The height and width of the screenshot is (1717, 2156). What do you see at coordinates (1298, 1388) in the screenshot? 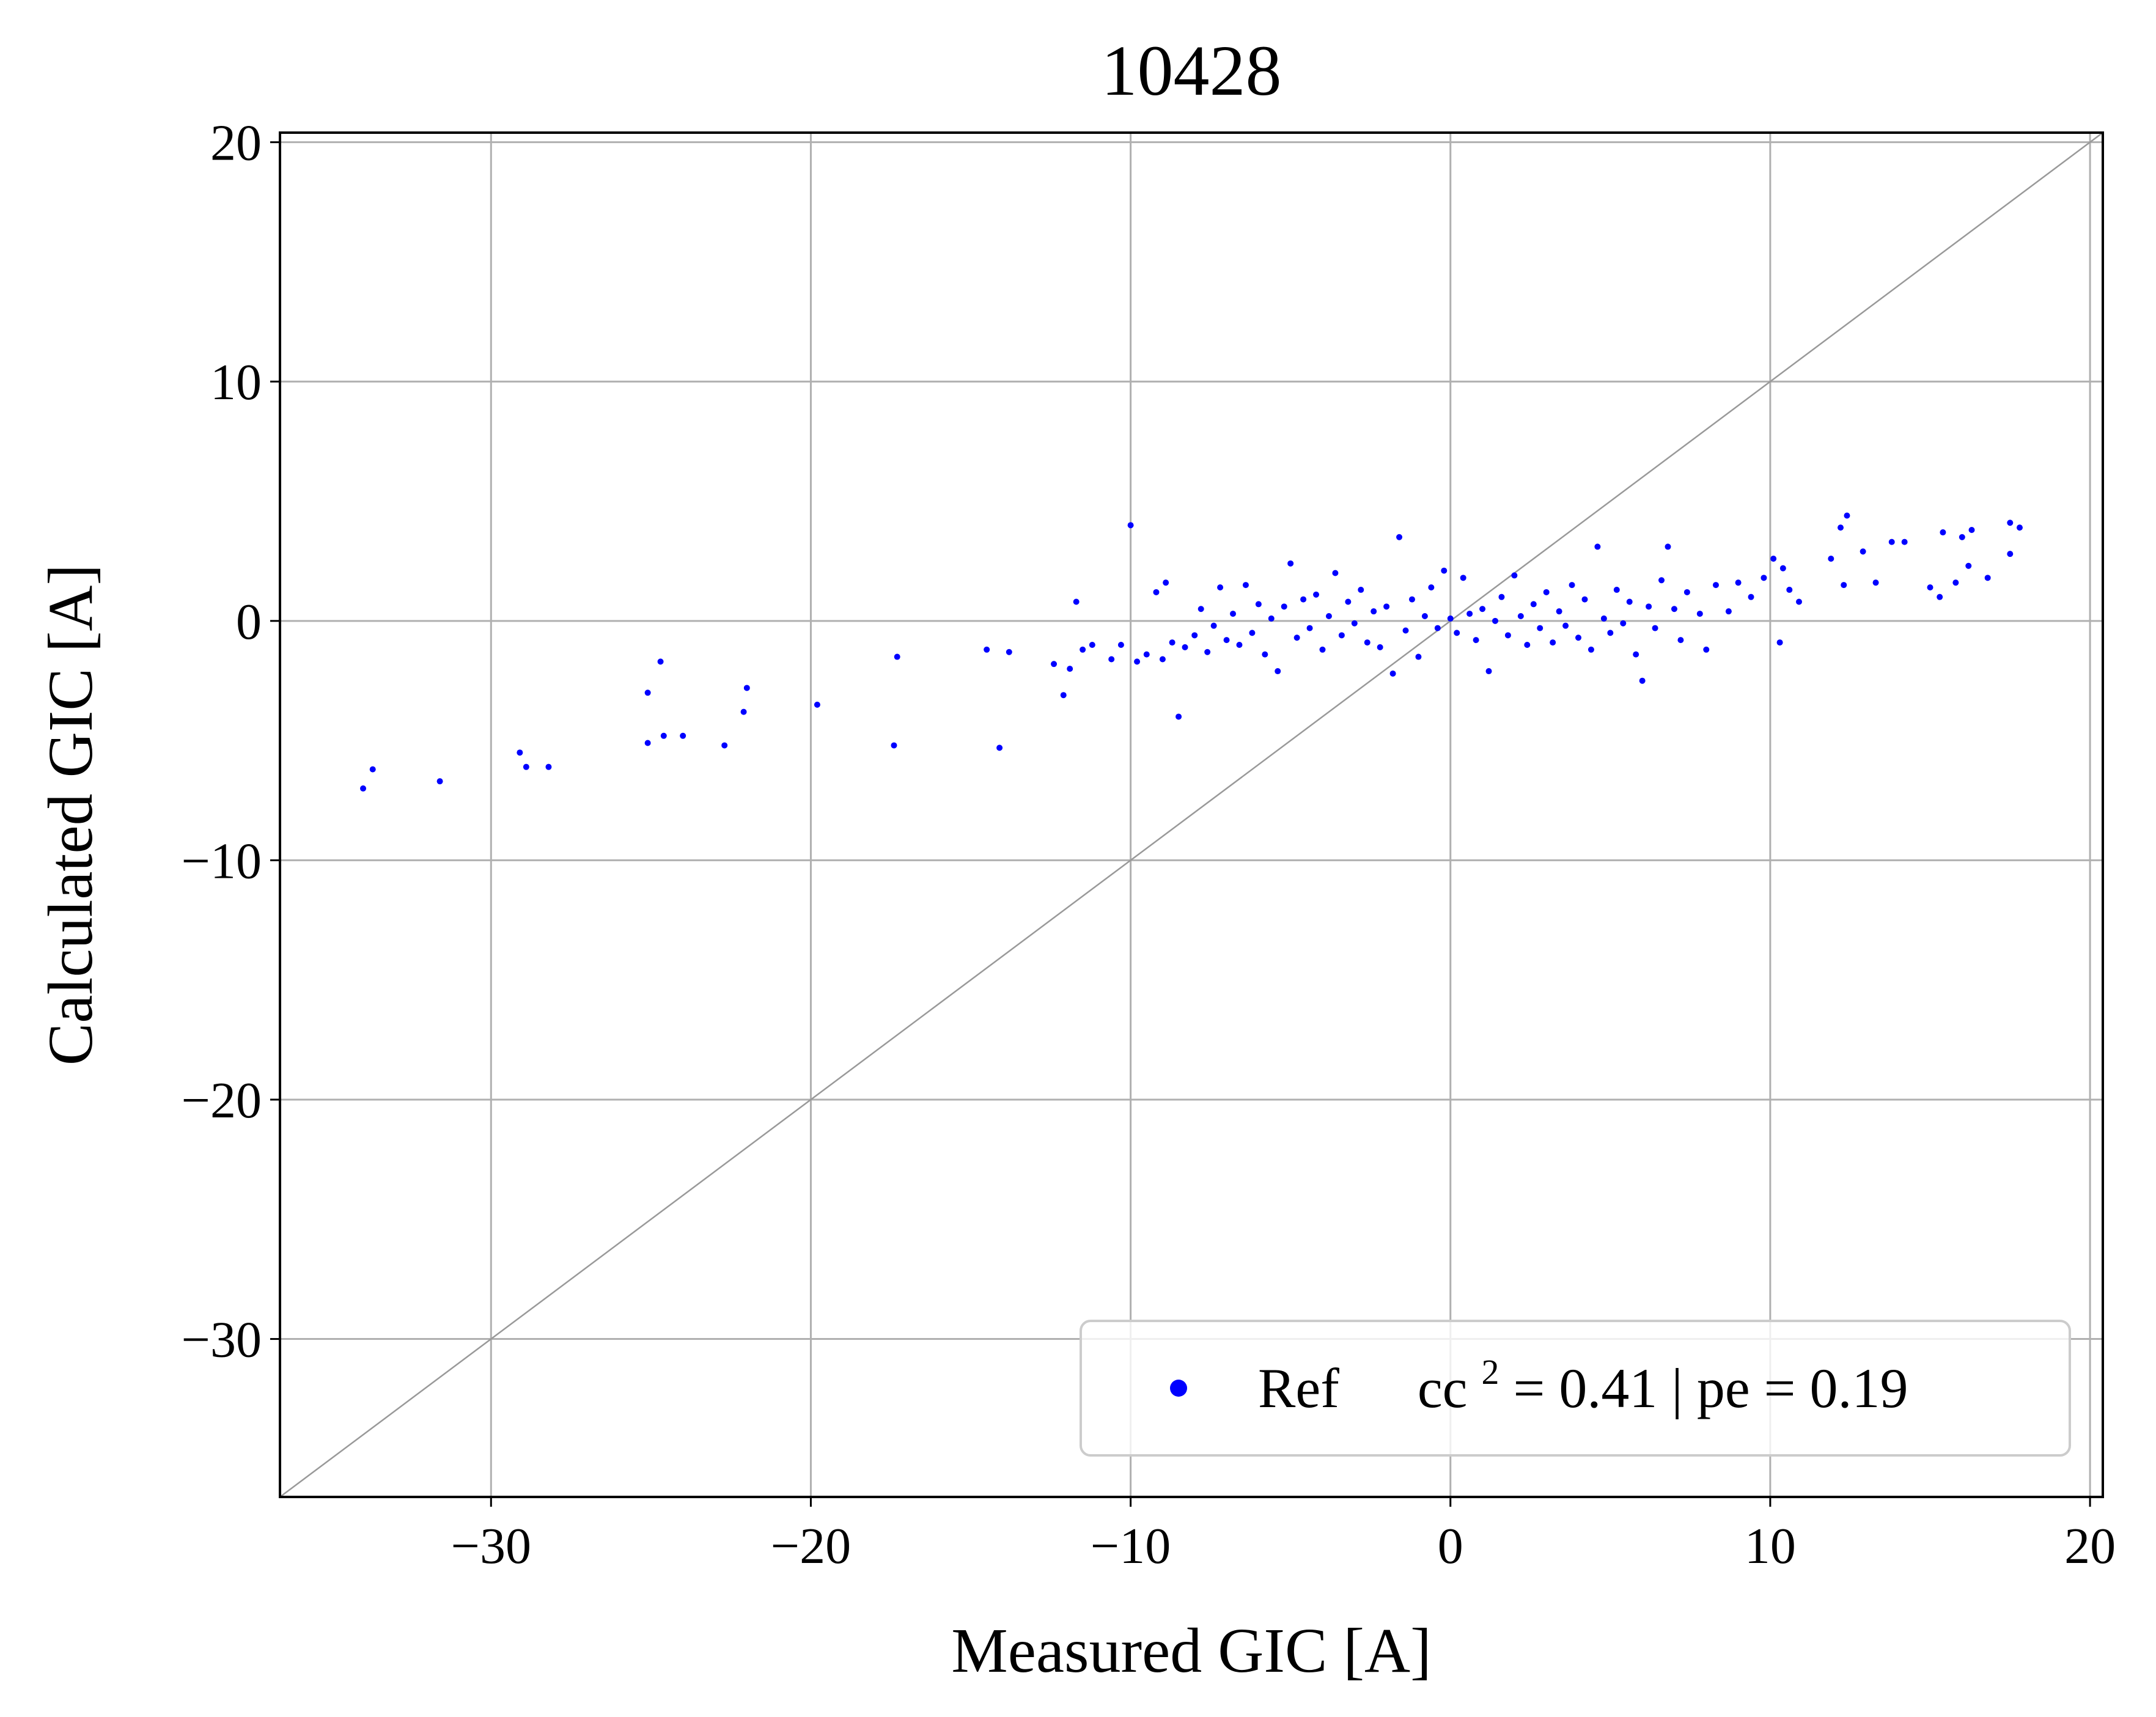
I see `legend-series-name: Ref` at bounding box center [1298, 1388].